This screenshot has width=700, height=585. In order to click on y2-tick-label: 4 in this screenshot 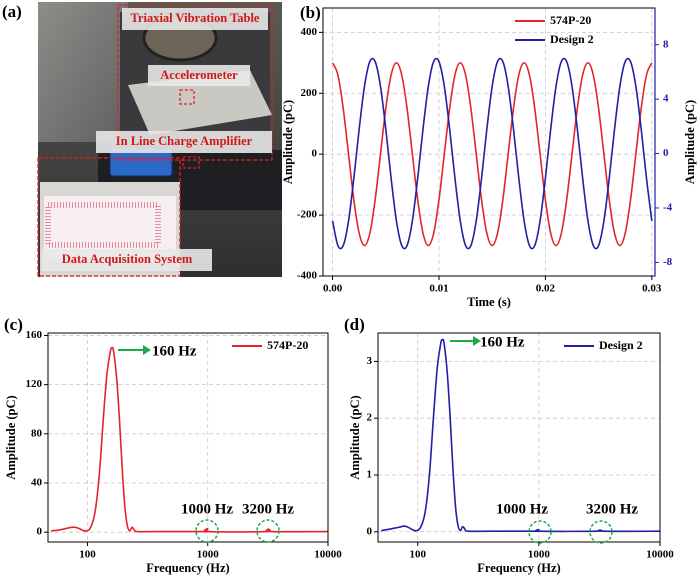, I will do `click(666, 99)`.